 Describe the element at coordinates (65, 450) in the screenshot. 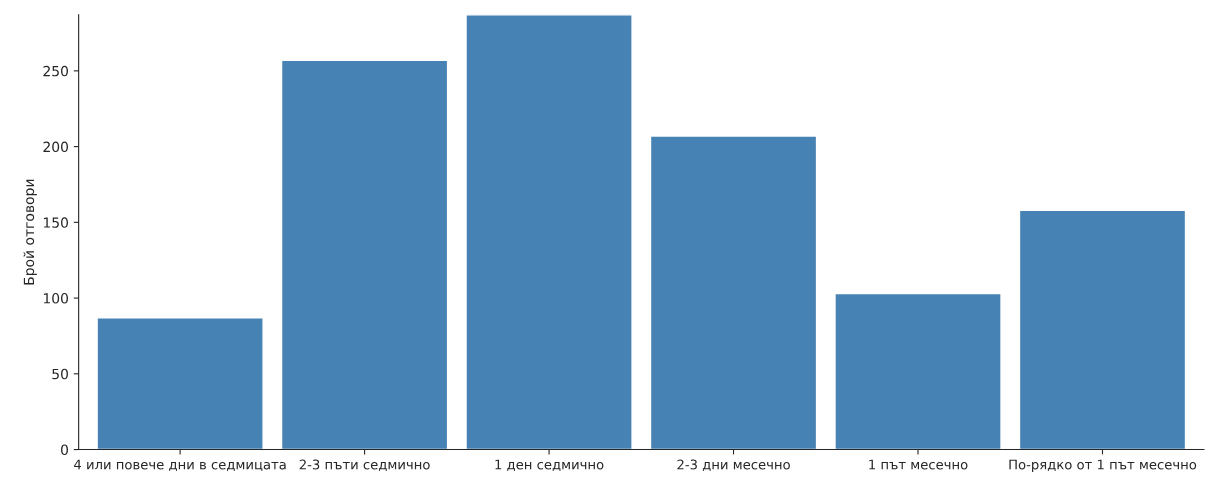

I see `y-tick-label: 0` at that location.